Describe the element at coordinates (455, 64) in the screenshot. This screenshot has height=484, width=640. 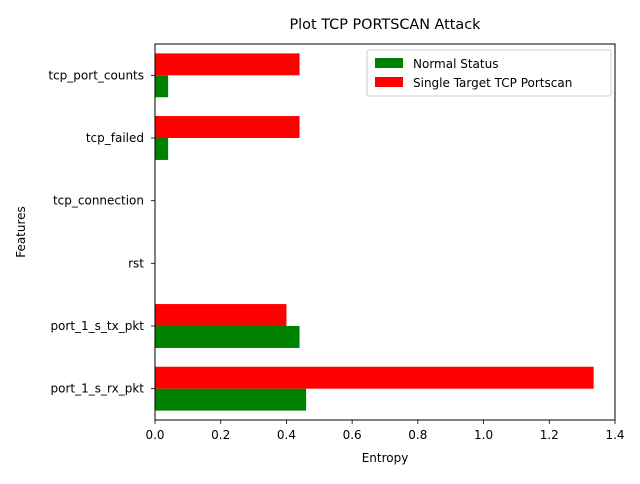
I see `legend-label-normal: Normal Status` at that location.